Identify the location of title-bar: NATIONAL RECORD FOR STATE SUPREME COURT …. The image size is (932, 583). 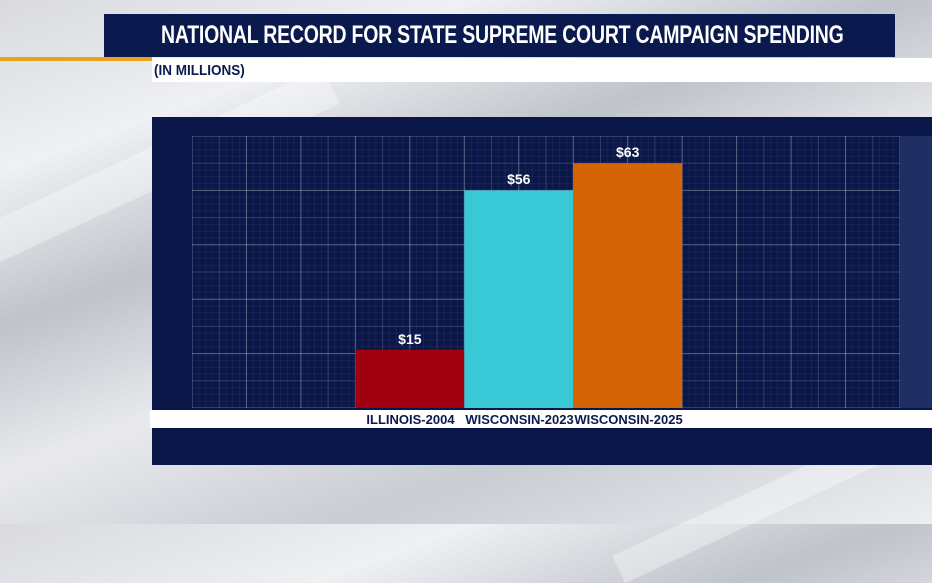
(499, 35).